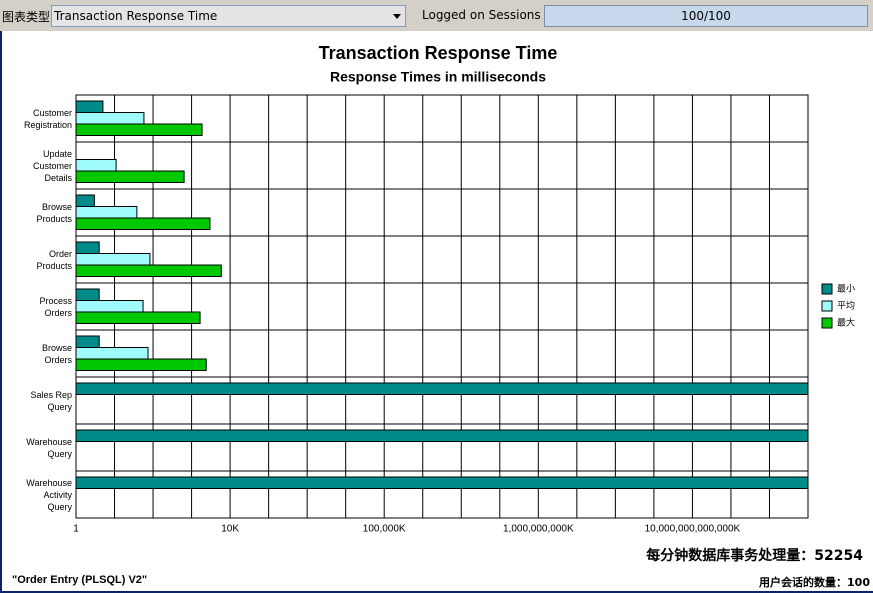 This screenshot has height=593, width=873. I want to click on y-tick-label: Update Customer Details, so click(52, 165).